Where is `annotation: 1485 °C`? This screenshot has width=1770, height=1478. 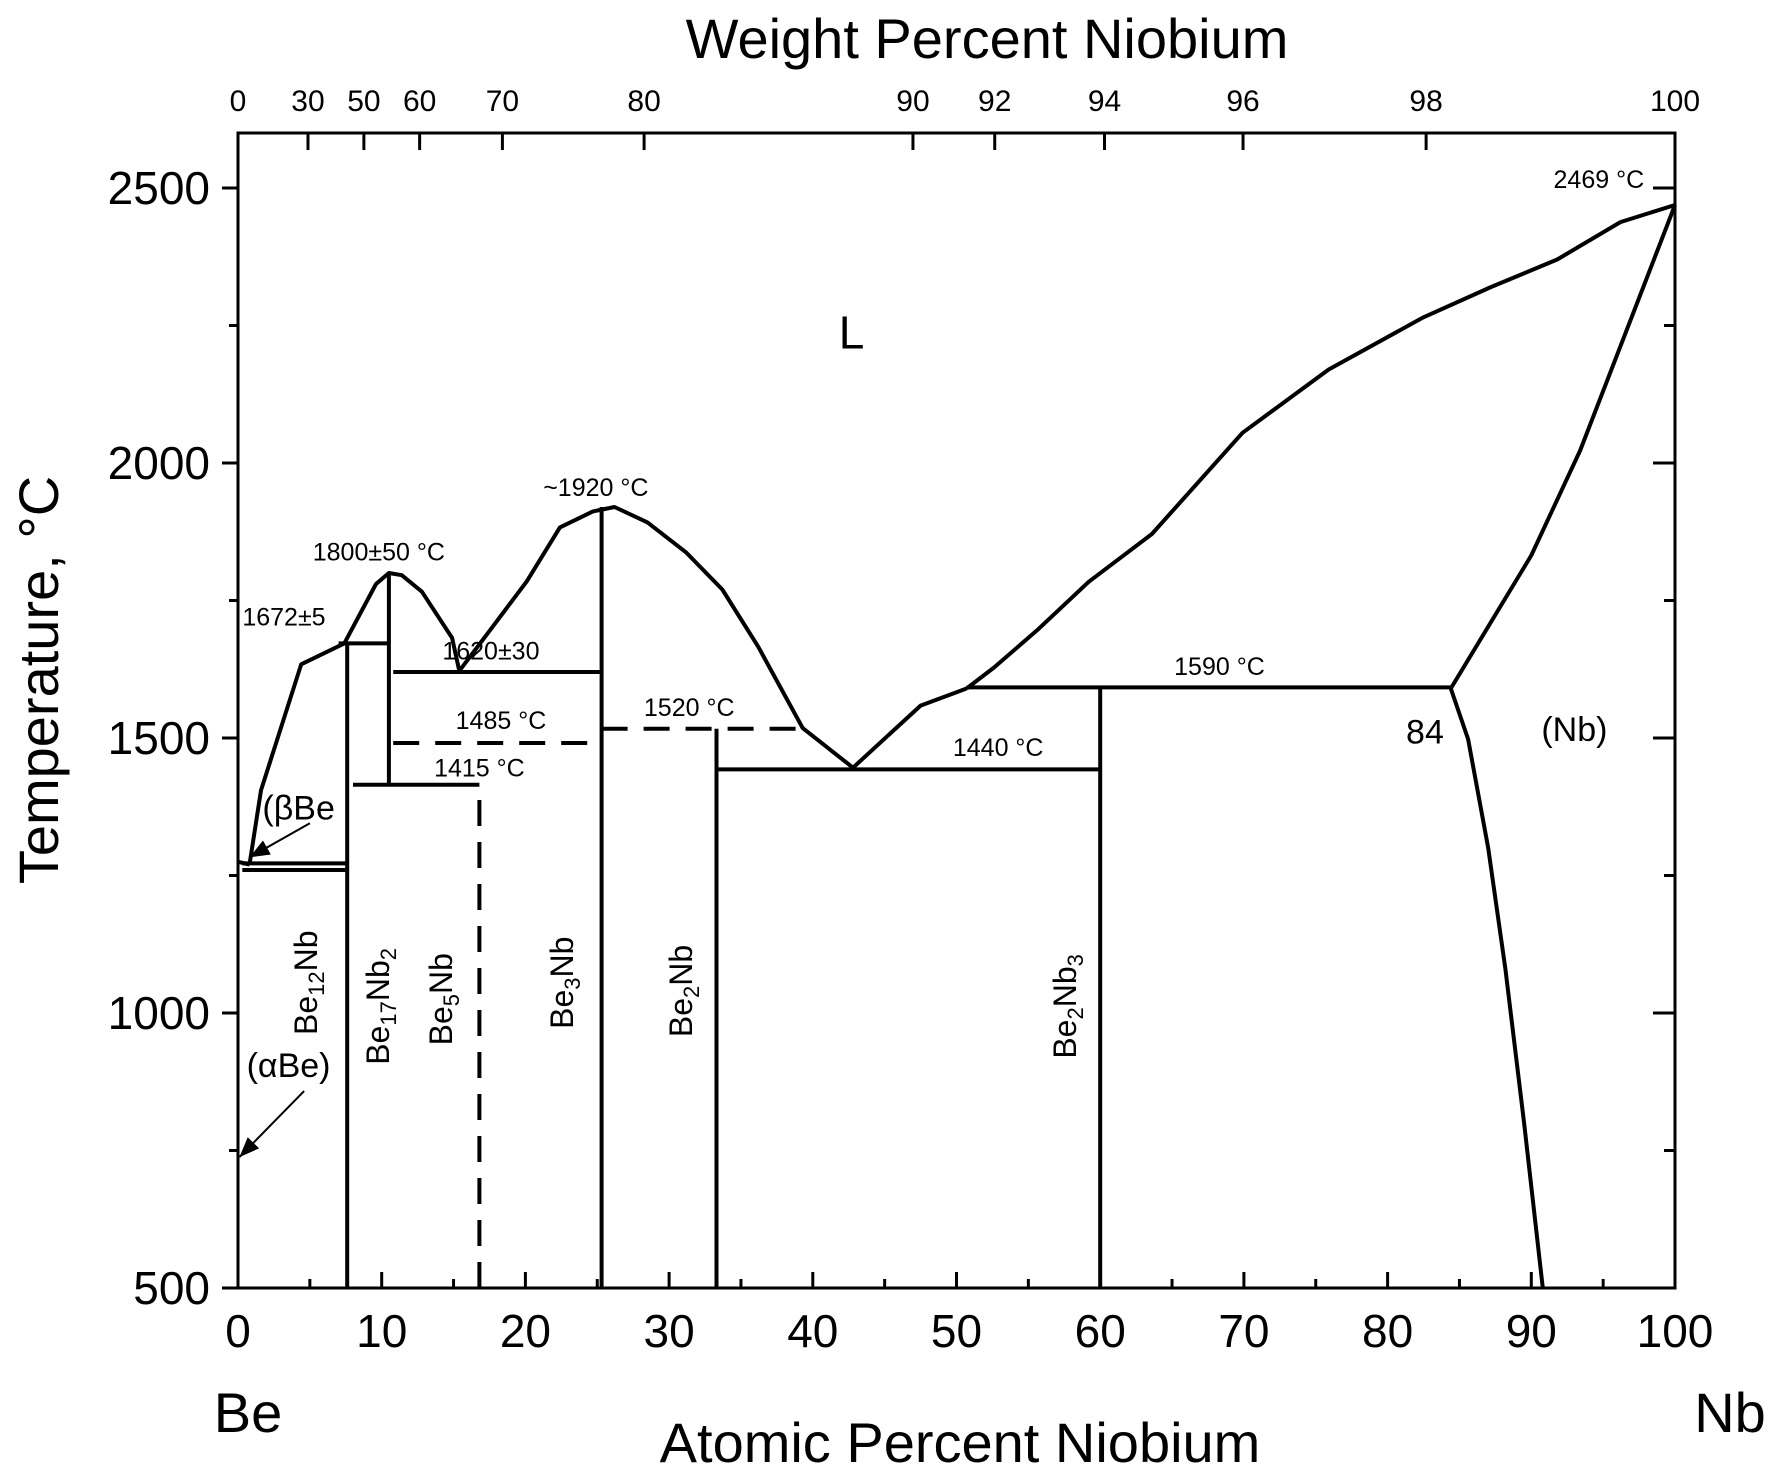
annotation: 1485 °C is located at coordinates (501, 721).